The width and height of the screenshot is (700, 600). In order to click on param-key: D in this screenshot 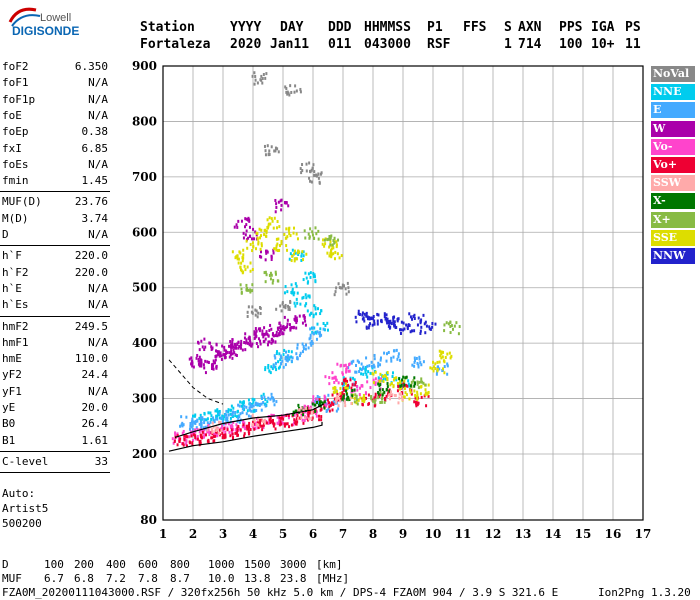, I will do `click(5, 234)`.